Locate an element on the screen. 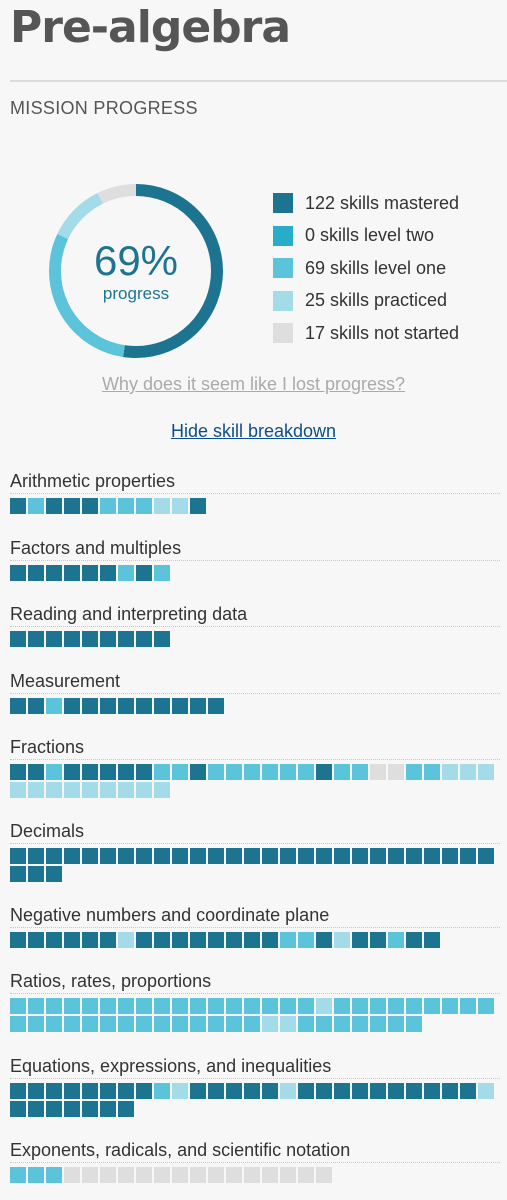  topic-title: Arithmetic properties is located at coordinates (255, 481).